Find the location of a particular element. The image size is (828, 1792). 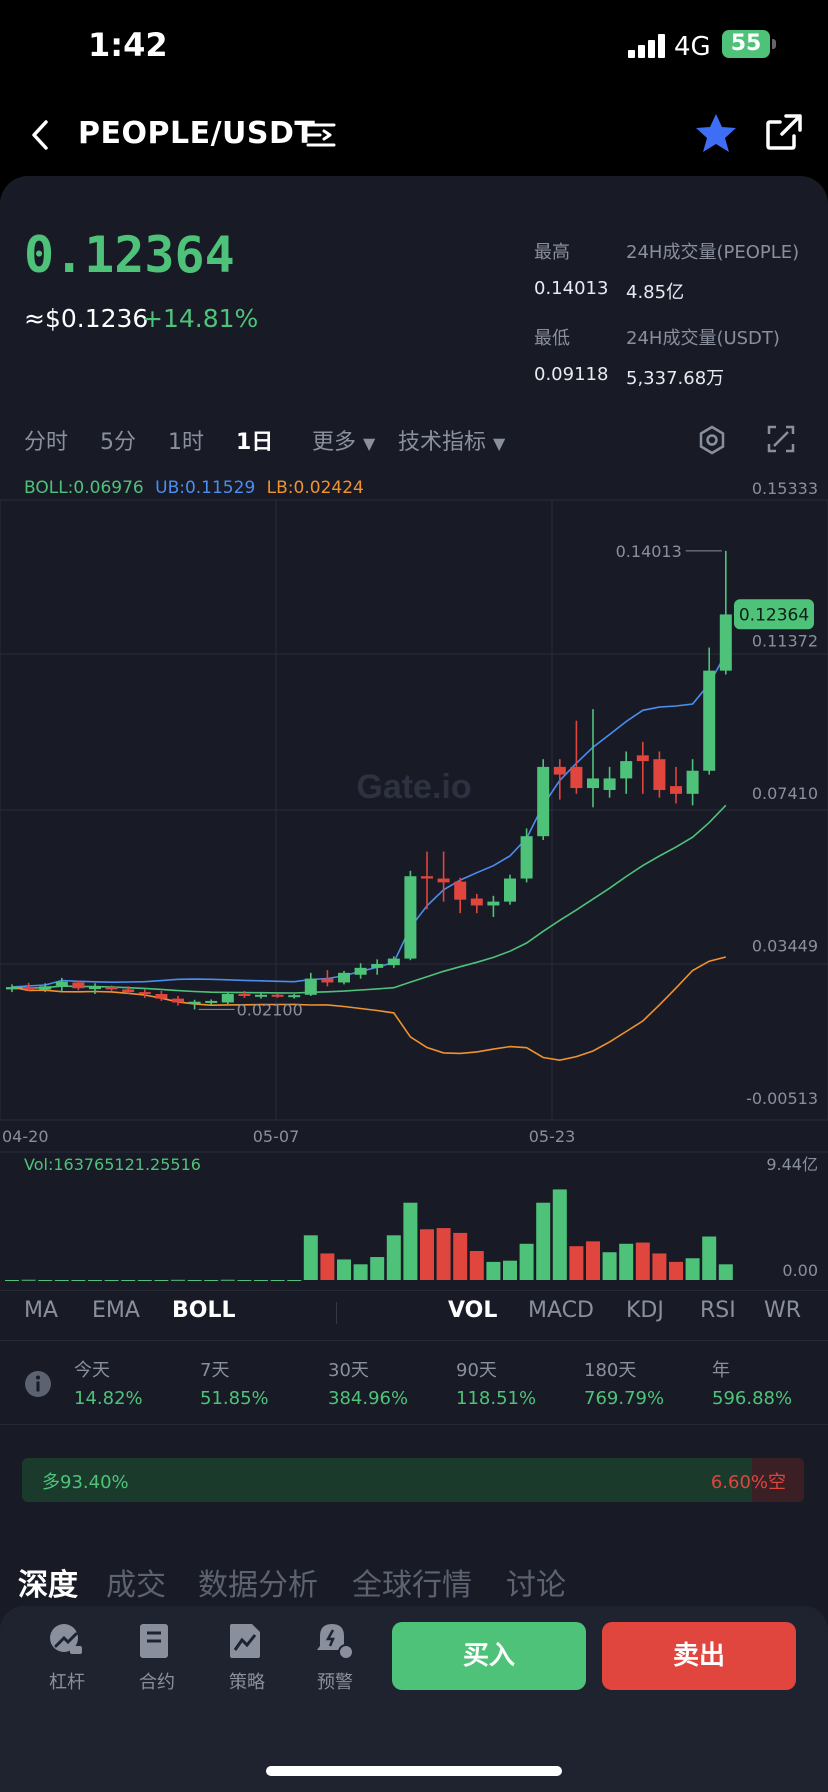

fullscreen-icon is located at coordinates (781, 439).